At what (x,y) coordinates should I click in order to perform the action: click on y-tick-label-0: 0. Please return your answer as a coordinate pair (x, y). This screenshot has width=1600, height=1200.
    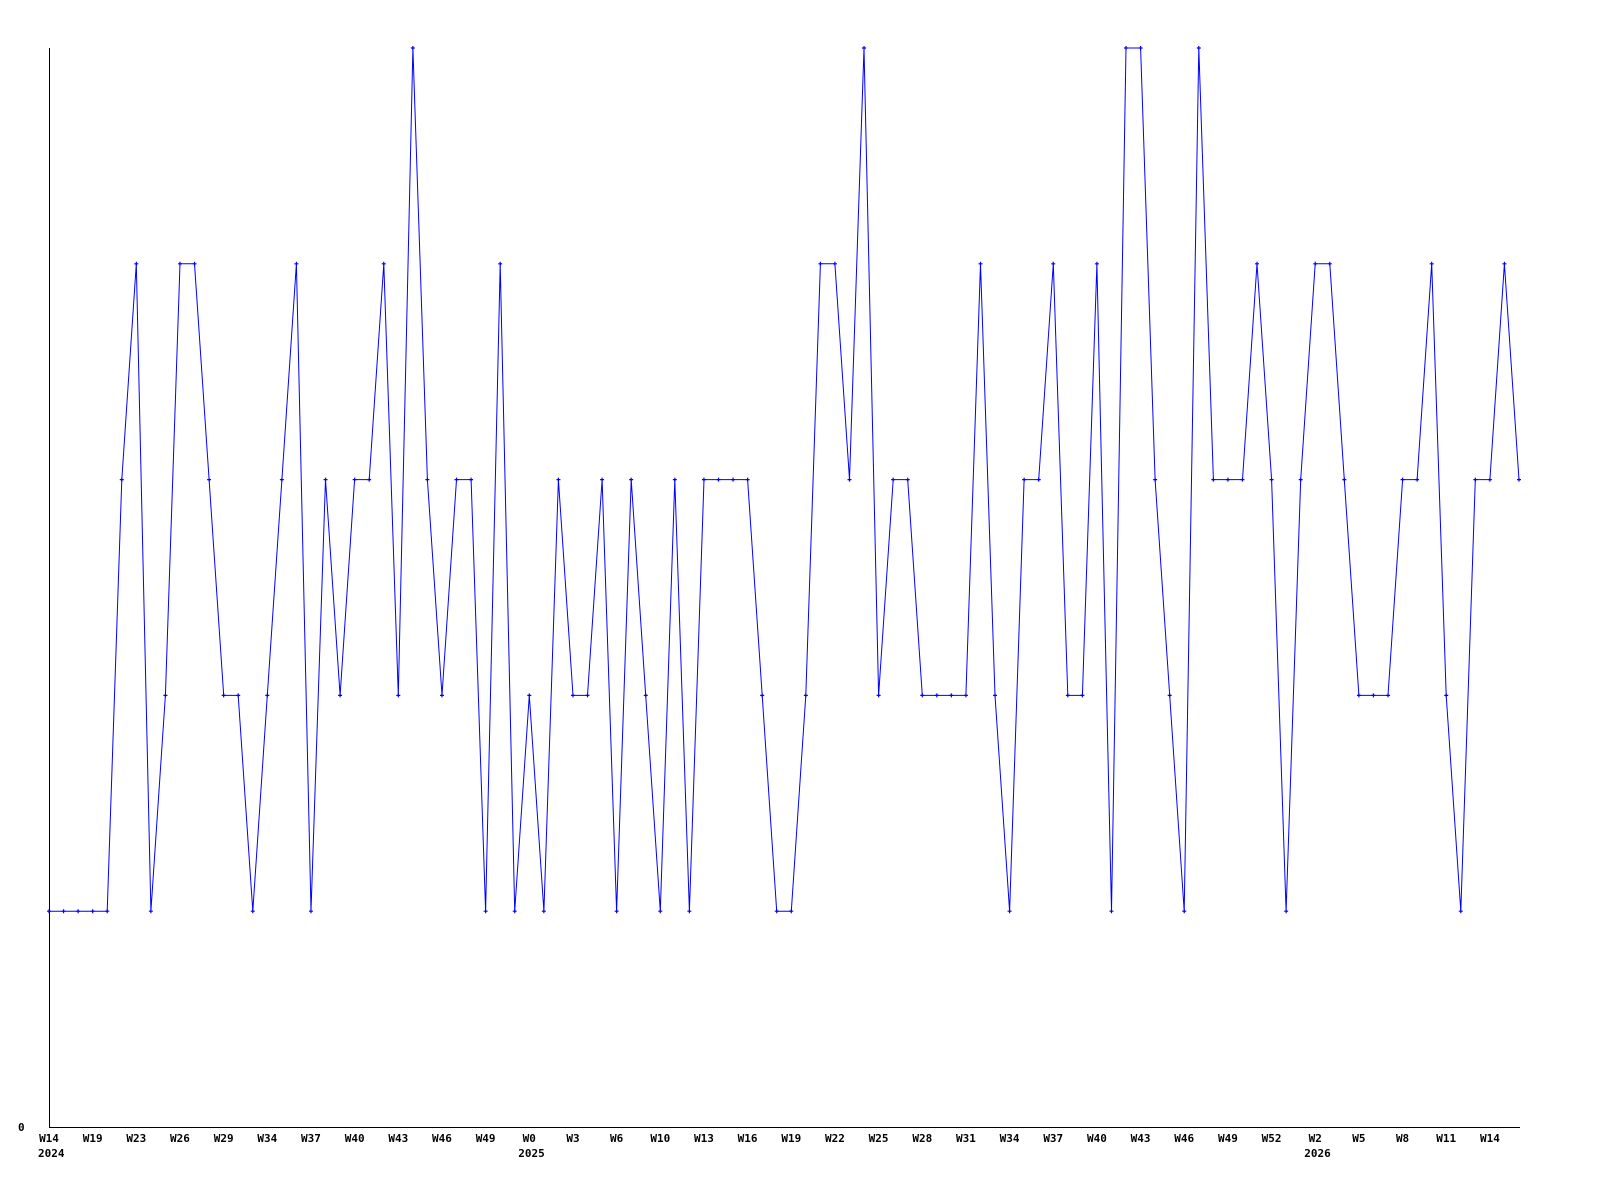
    Looking at the image, I should click on (21, 1127).